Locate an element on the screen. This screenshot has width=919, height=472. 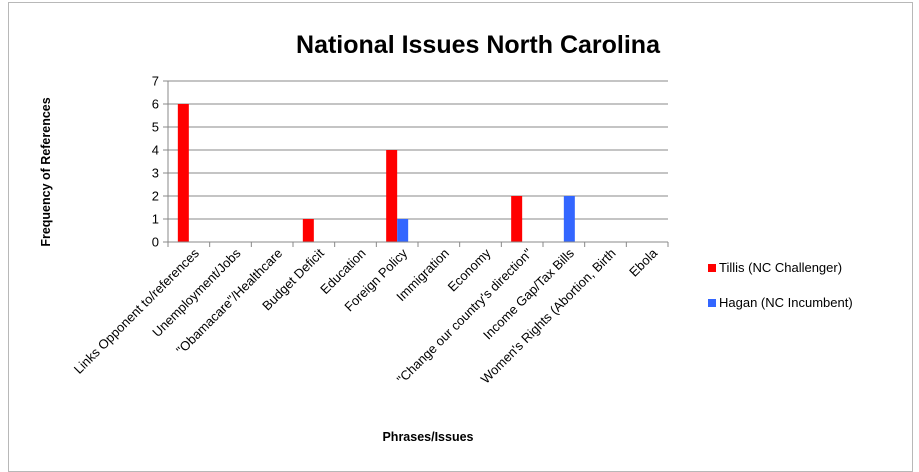
legend-label-hagan: Hagan (NC Incumbent) is located at coordinates (786, 302).